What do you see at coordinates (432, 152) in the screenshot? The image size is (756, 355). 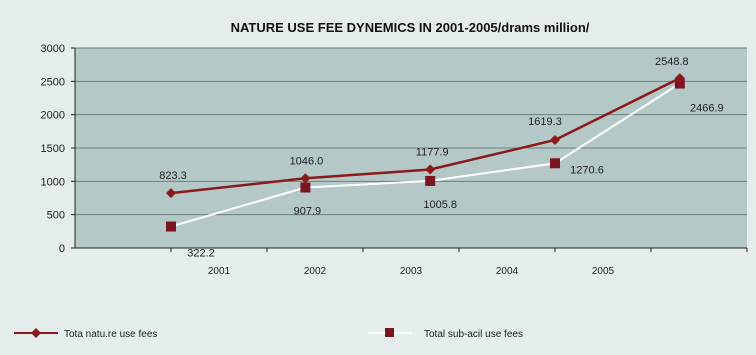 I see `data-label: 1177.9` at bounding box center [432, 152].